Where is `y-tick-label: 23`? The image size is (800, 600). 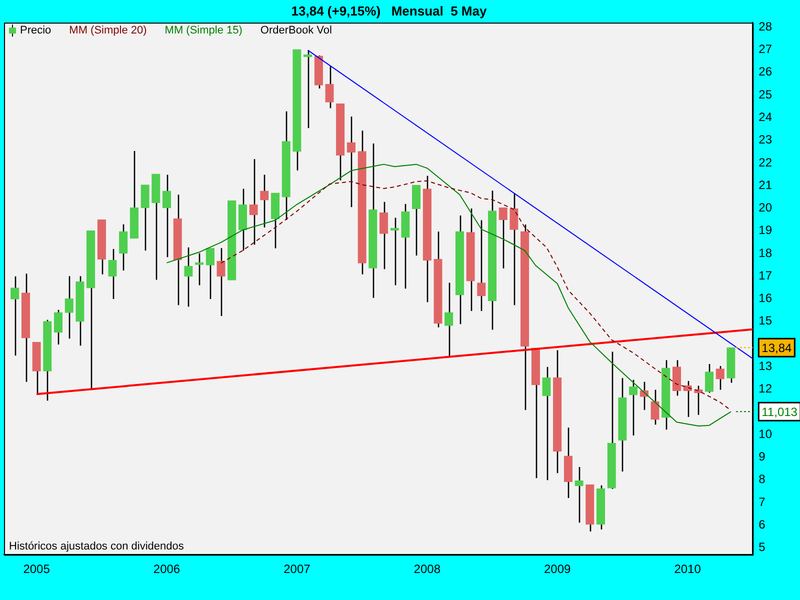
y-tick-label: 23 is located at coordinates (765, 139).